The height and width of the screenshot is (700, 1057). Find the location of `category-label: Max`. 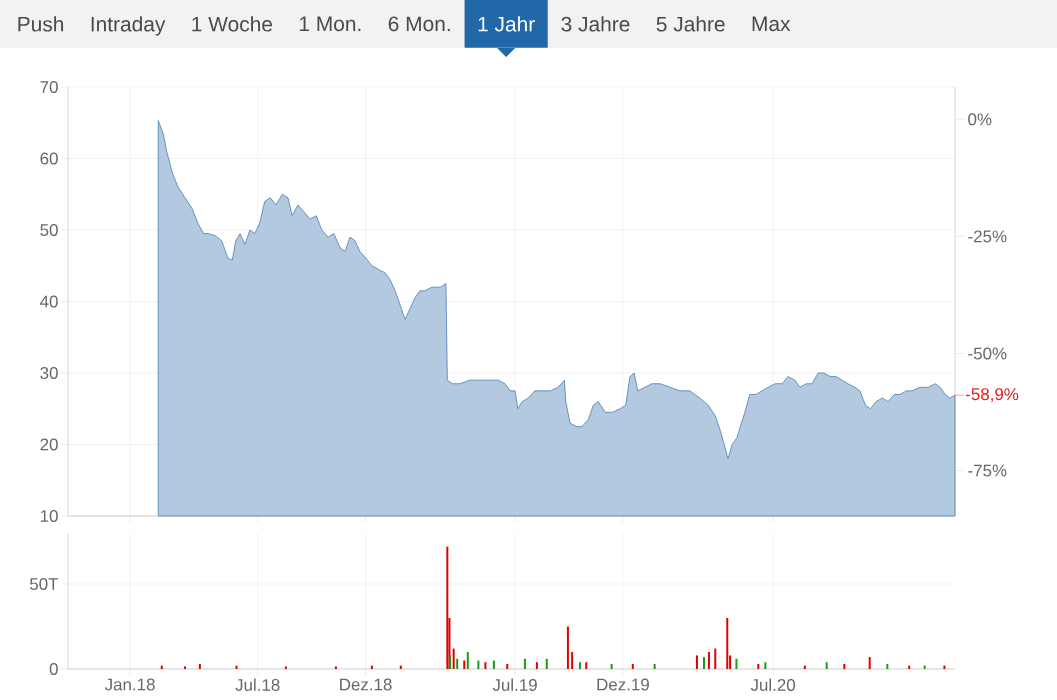

category-label: Max is located at coordinates (771, 24).